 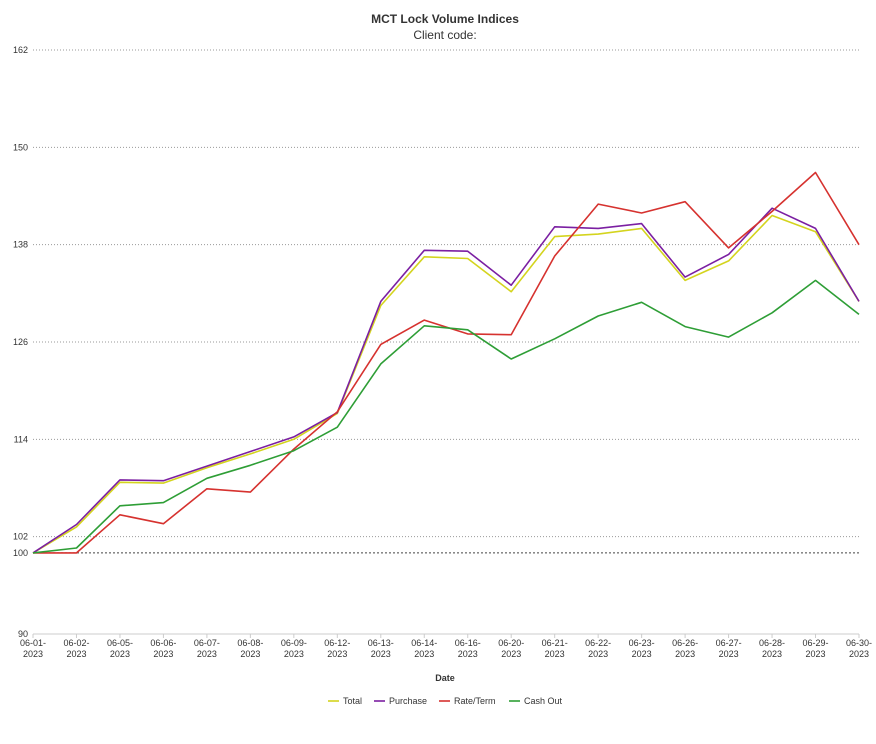 I want to click on legend-item-cash-out: Cash Out, so click(x=536, y=701).